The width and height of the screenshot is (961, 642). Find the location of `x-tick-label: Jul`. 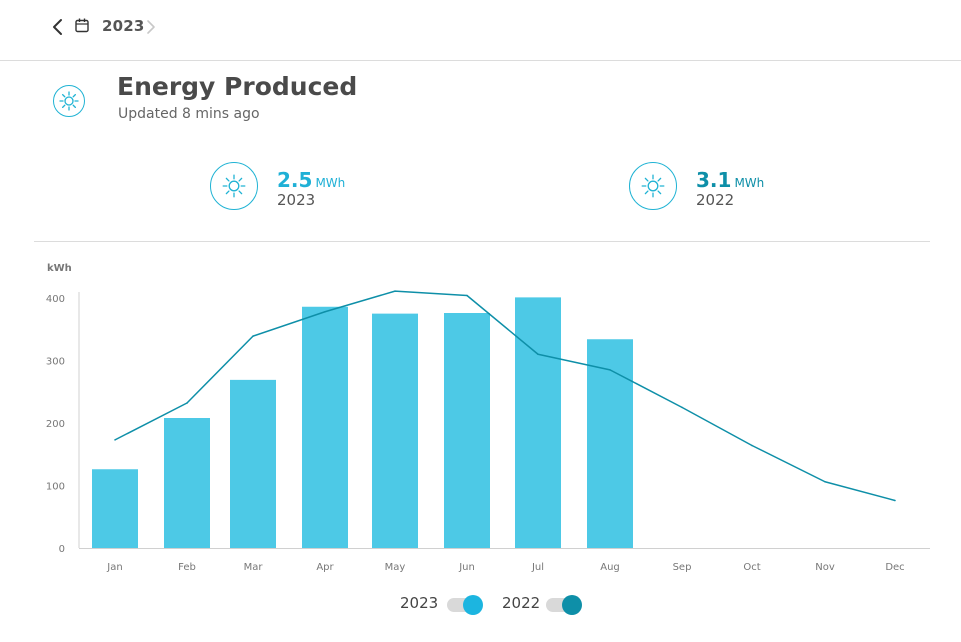

x-tick-label: Jul is located at coordinates (537, 567).